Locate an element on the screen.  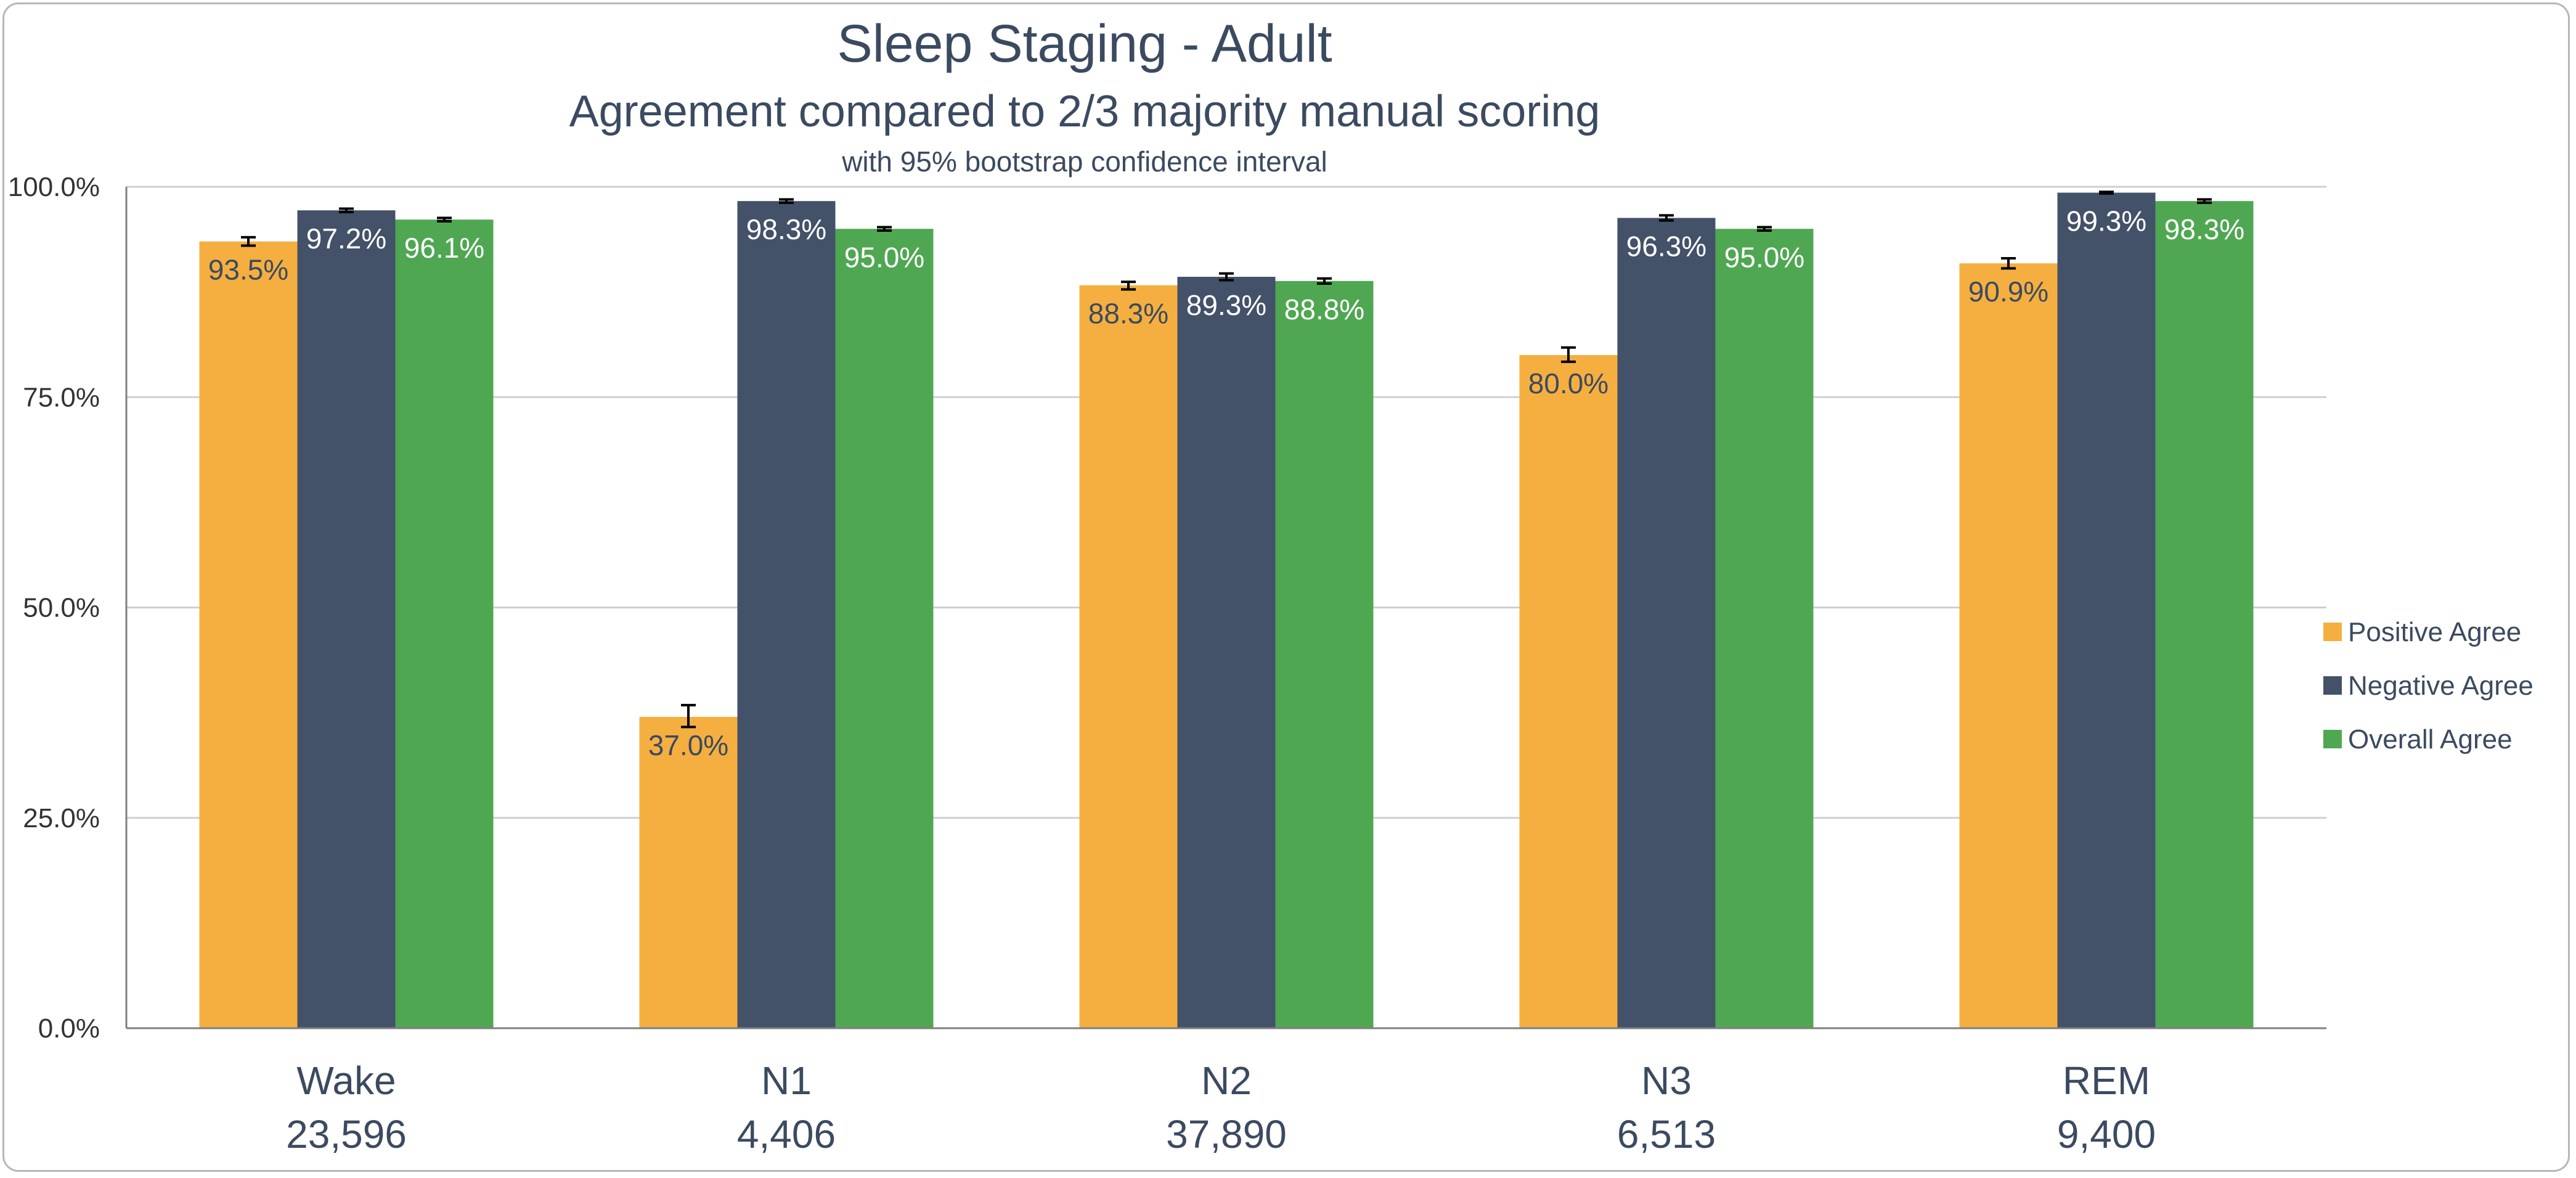
x-tick-label: N2 is located at coordinates (1227, 1080).